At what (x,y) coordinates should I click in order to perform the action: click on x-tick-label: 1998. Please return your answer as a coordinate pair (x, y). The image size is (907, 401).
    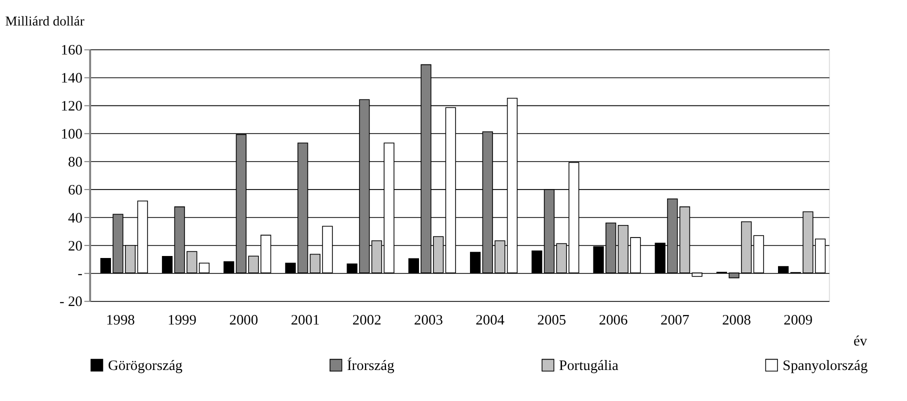
    Looking at the image, I should click on (120, 320).